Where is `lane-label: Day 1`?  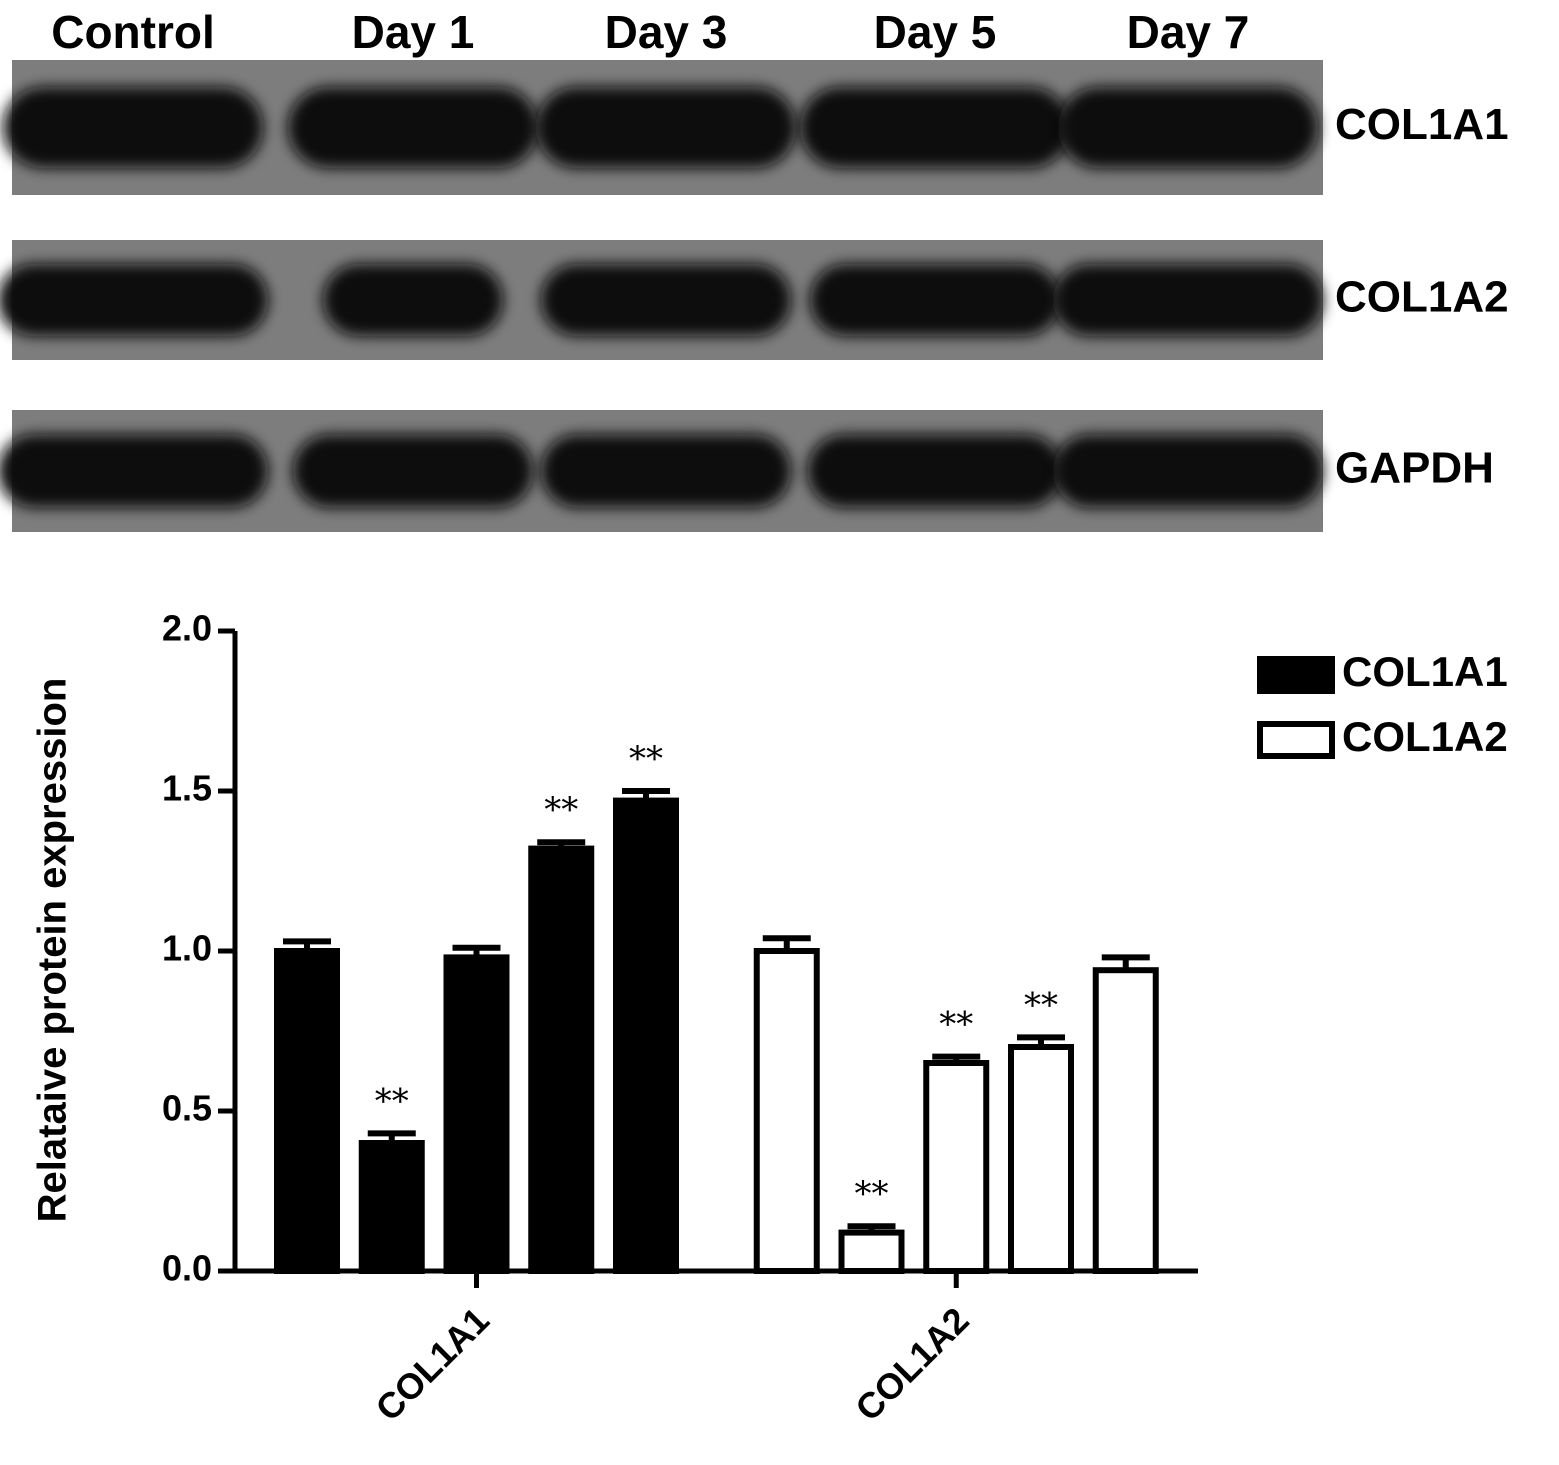
lane-label: Day 1 is located at coordinates (413, 32).